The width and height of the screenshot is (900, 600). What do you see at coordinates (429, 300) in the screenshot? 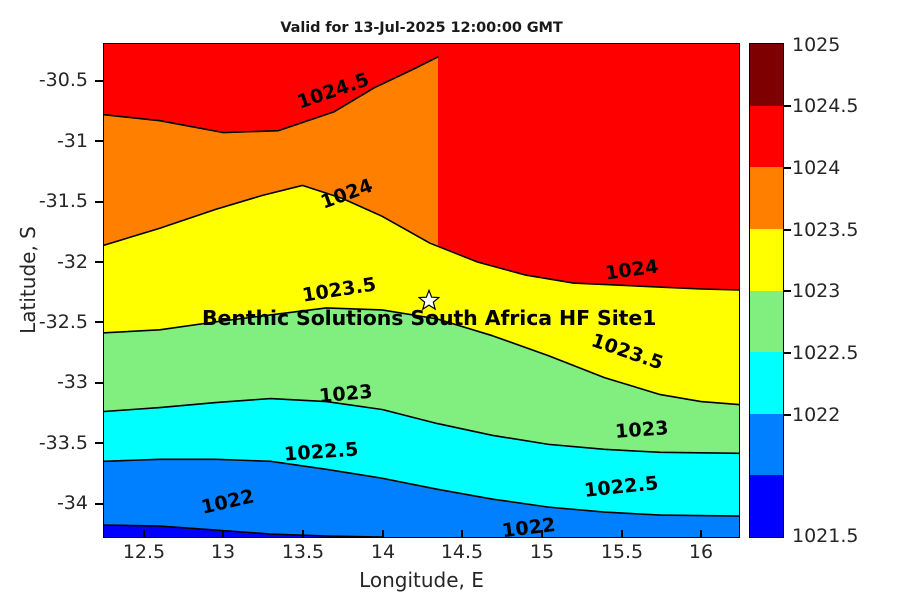
I see `star-marker` at bounding box center [429, 300].